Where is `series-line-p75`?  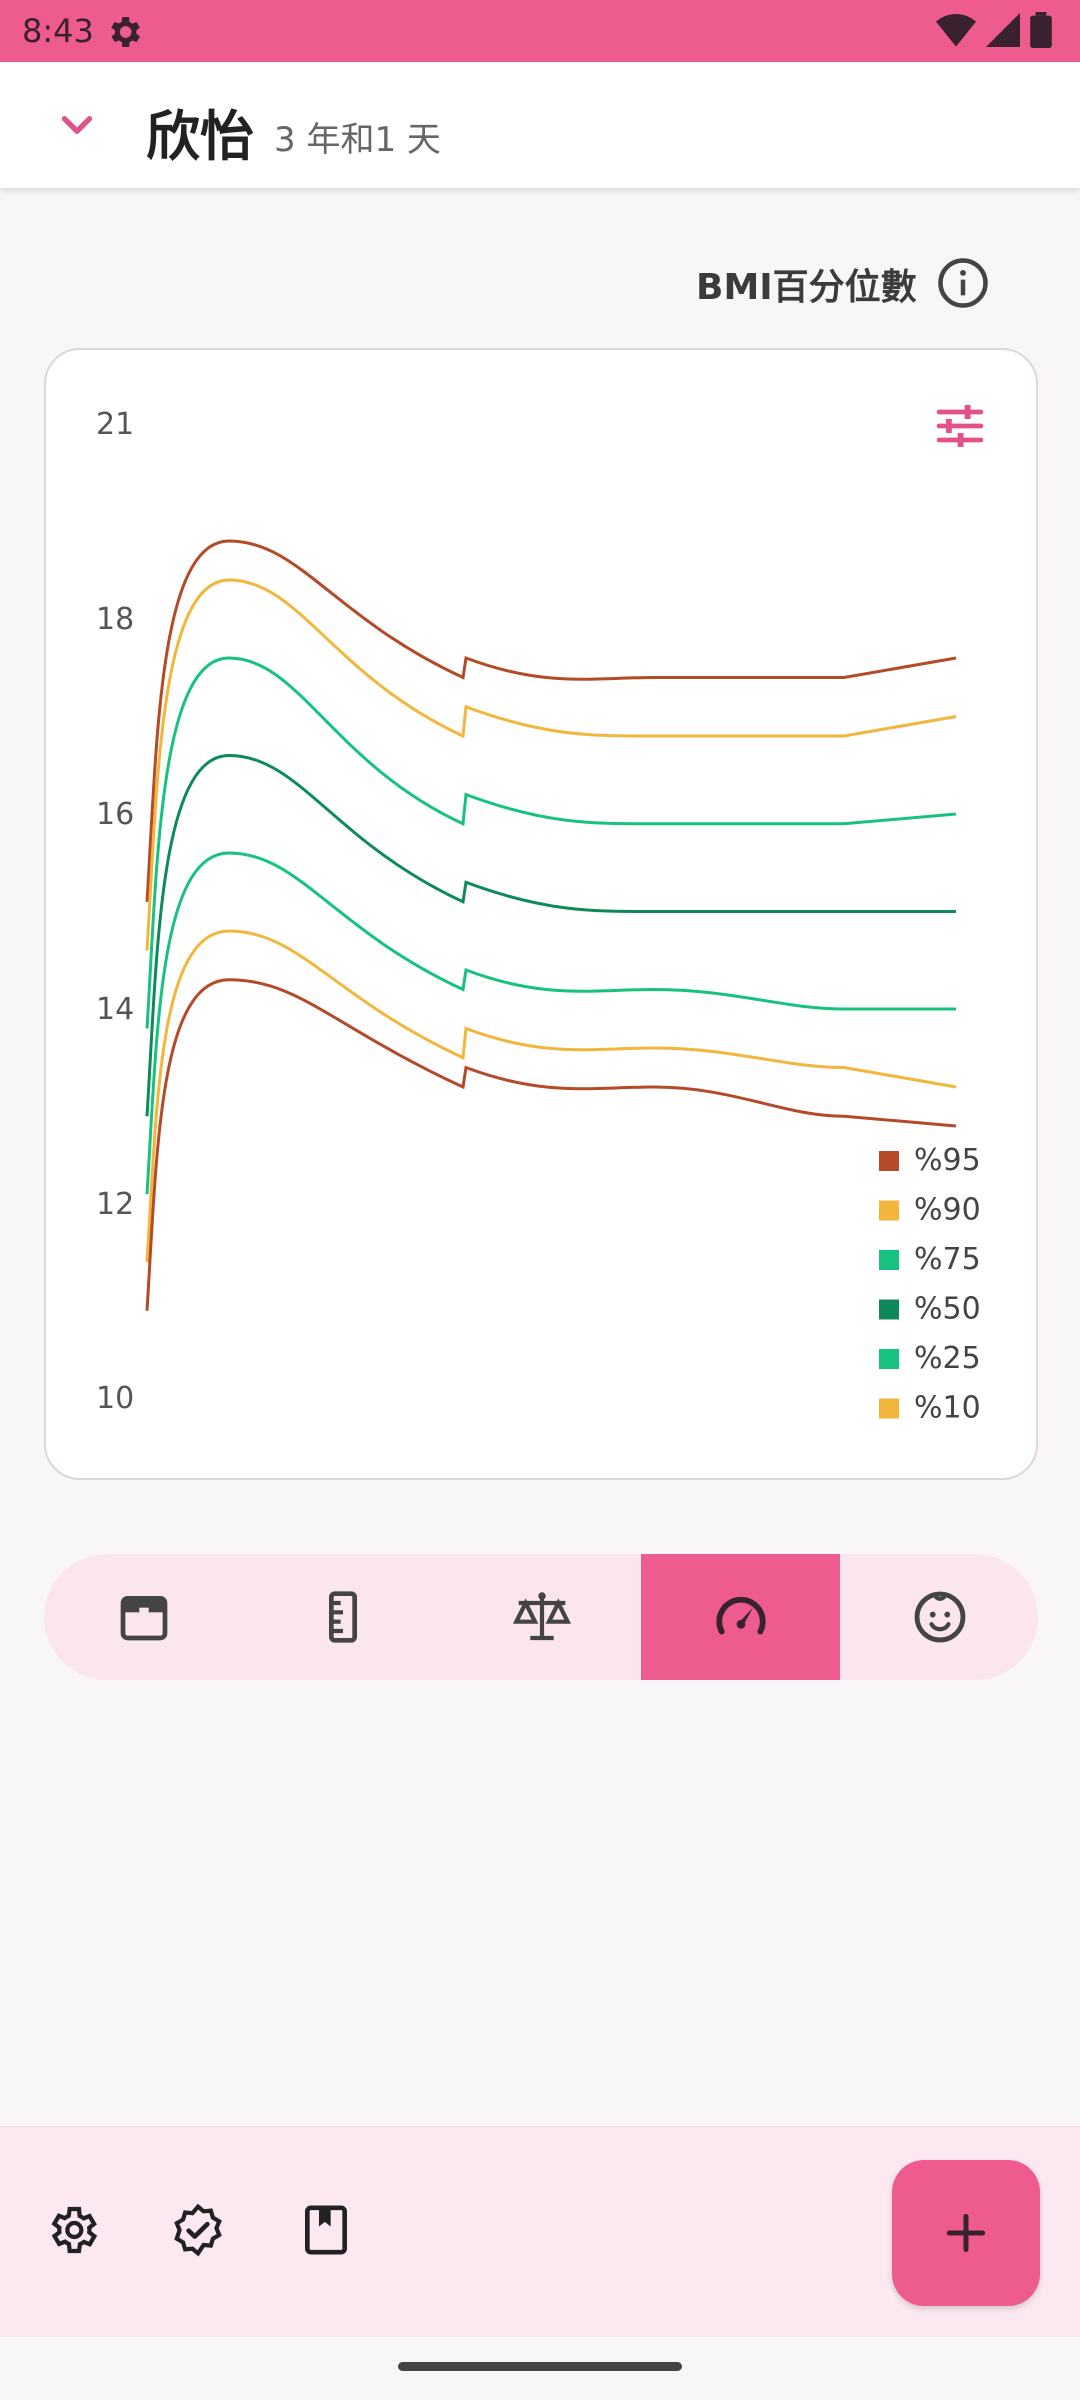
series-line-p75 is located at coordinates (551, 842).